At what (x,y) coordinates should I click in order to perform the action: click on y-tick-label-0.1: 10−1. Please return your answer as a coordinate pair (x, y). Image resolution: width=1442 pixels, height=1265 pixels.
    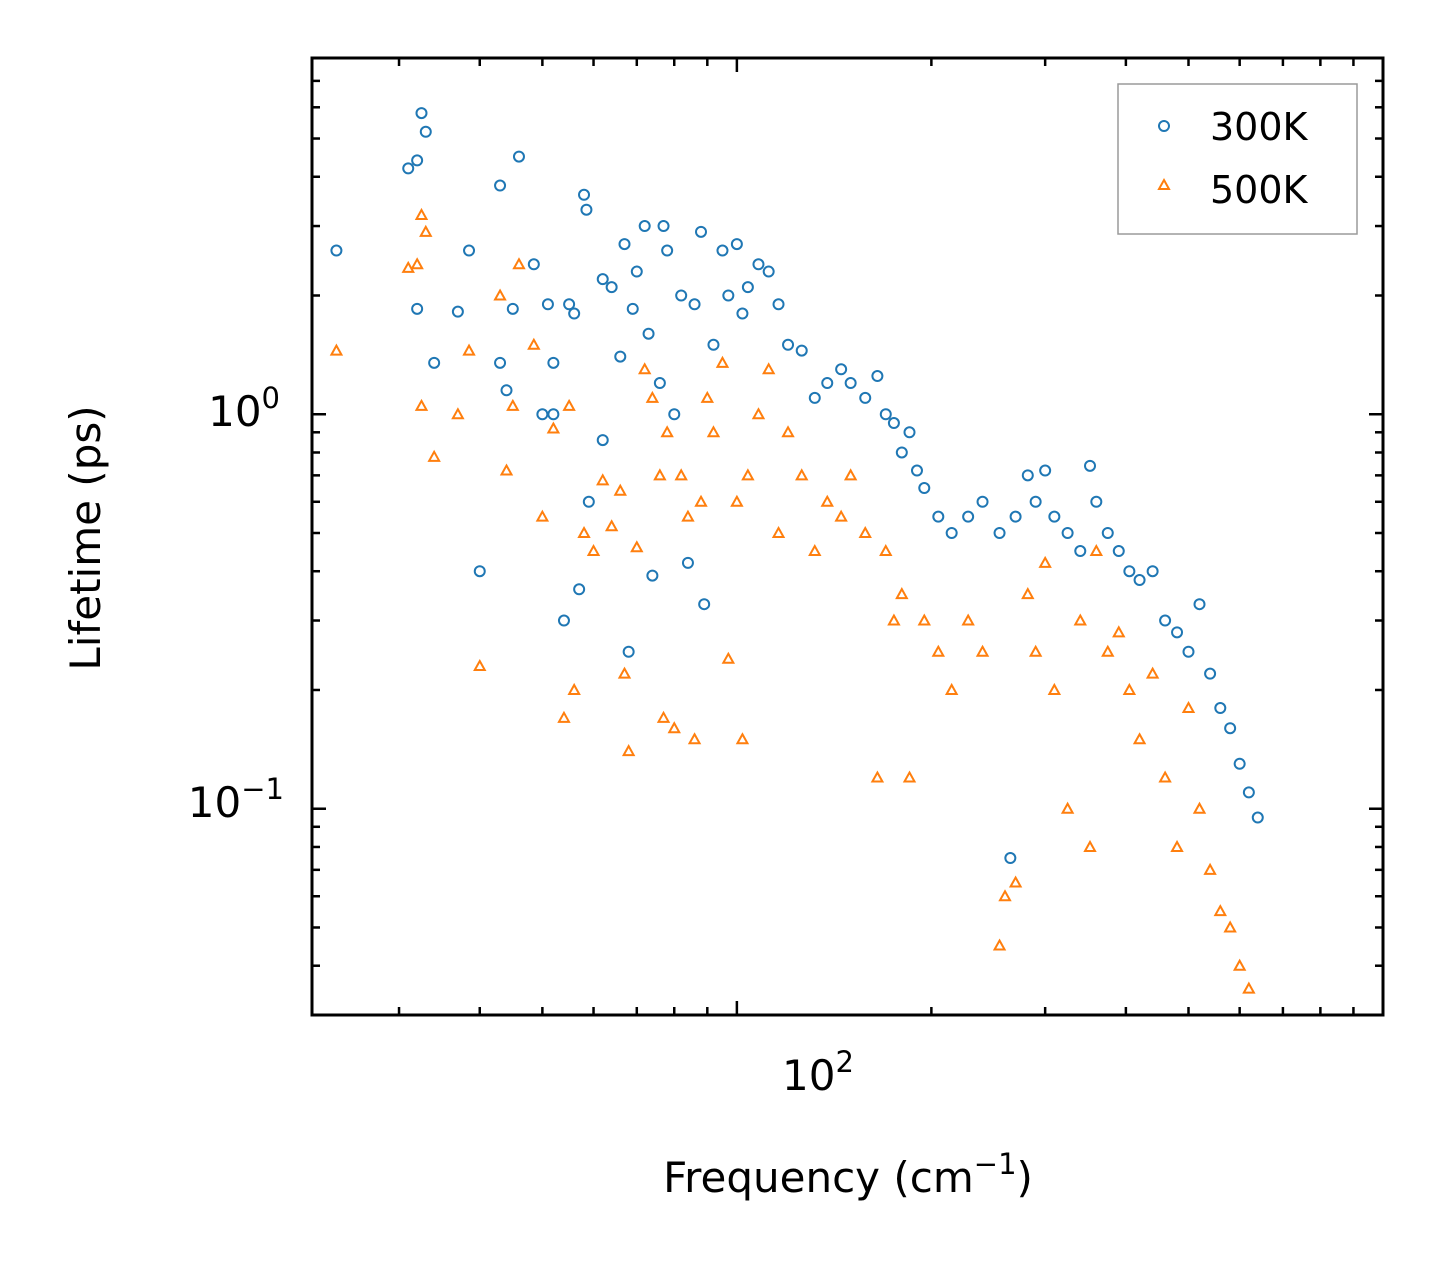
    Looking at the image, I should click on (236, 799).